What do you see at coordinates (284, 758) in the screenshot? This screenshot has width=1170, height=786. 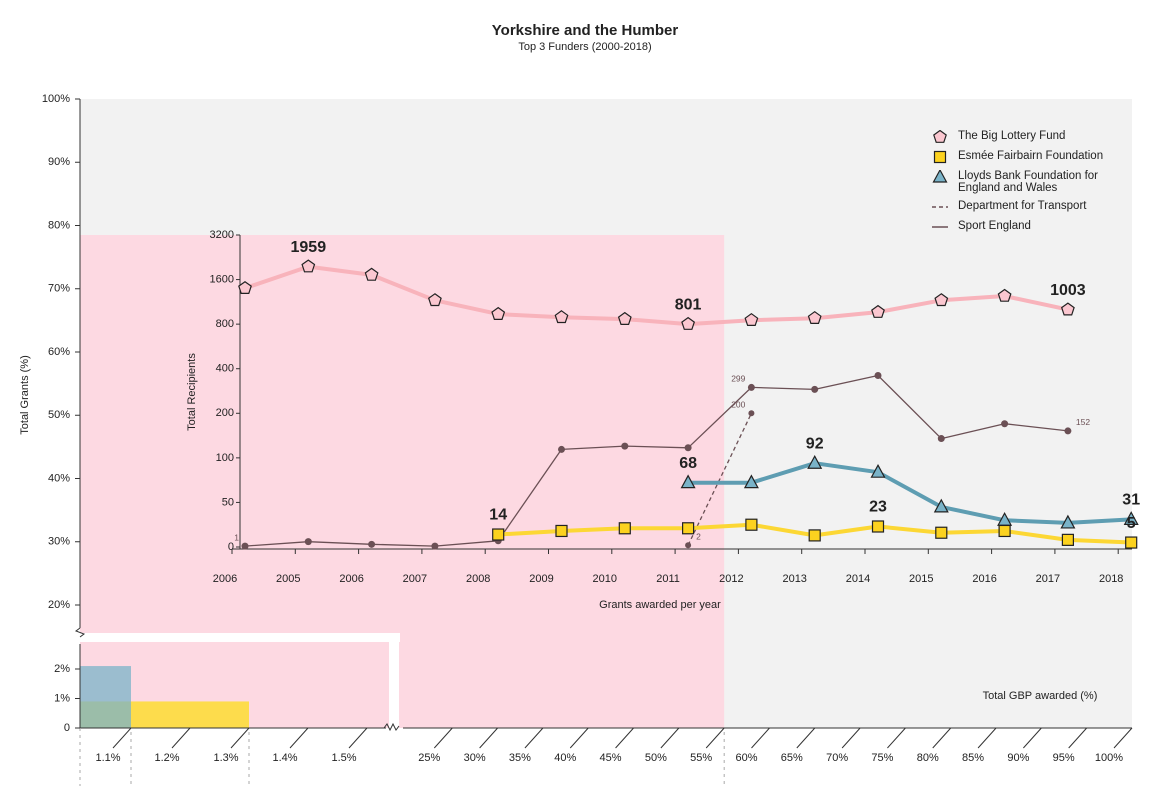 I see `x-tick-label: 1.4%` at bounding box center [284, 758].